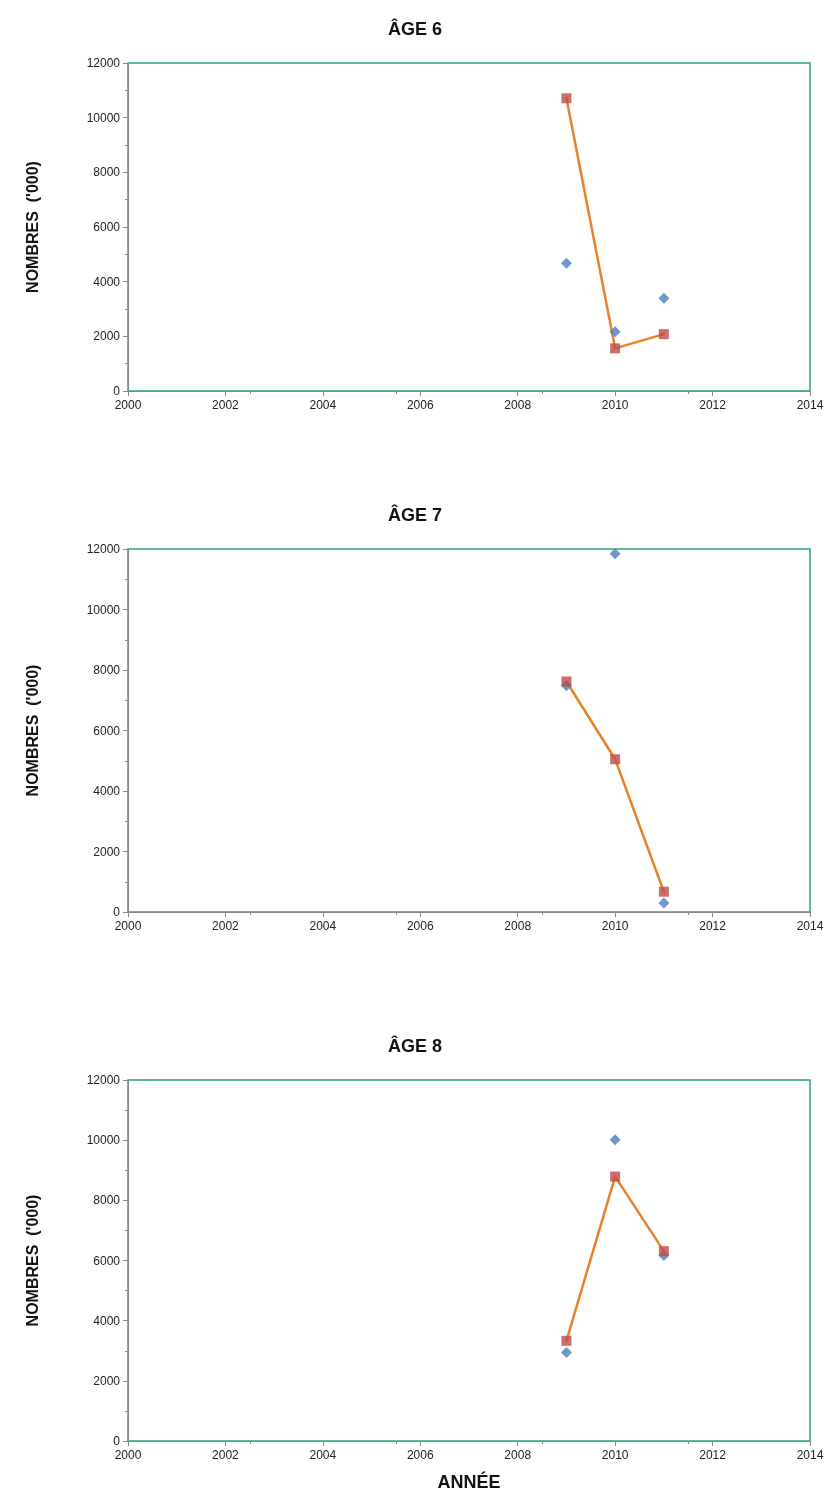  What do you see at coordinates (415, 514) in the screenshot?
I see `chart-title: ÂGE 7` at bounding box center [415, 514].